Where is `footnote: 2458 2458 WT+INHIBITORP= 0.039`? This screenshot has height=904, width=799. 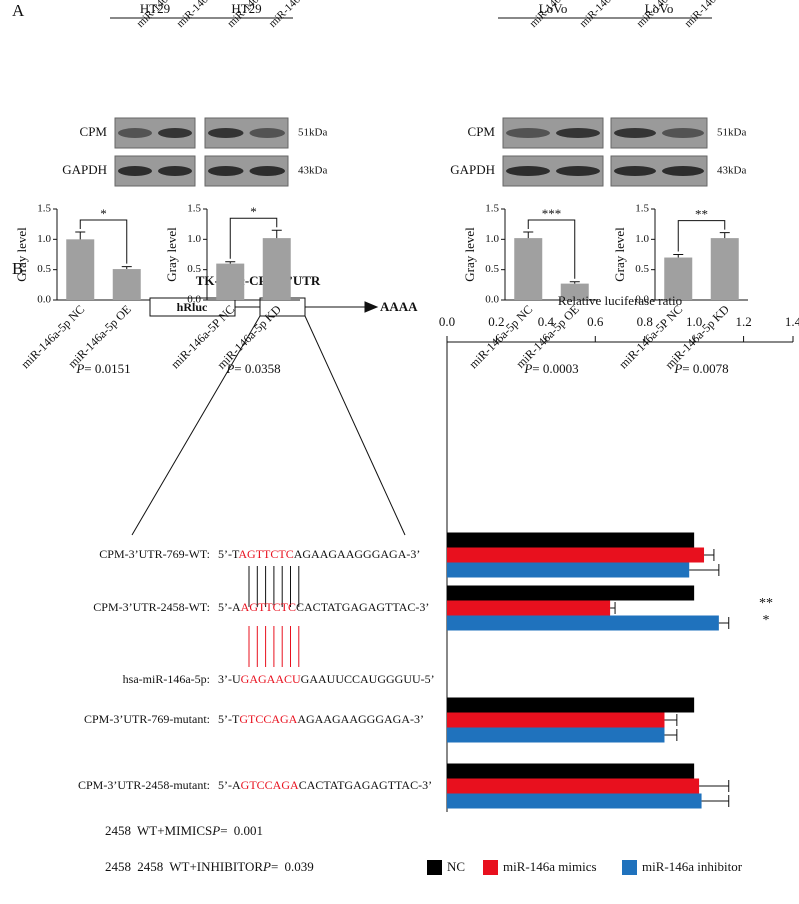
footnote: 2458 2458 WT+INHIBITORP= 0.039 is located at coordinates (209, 866).